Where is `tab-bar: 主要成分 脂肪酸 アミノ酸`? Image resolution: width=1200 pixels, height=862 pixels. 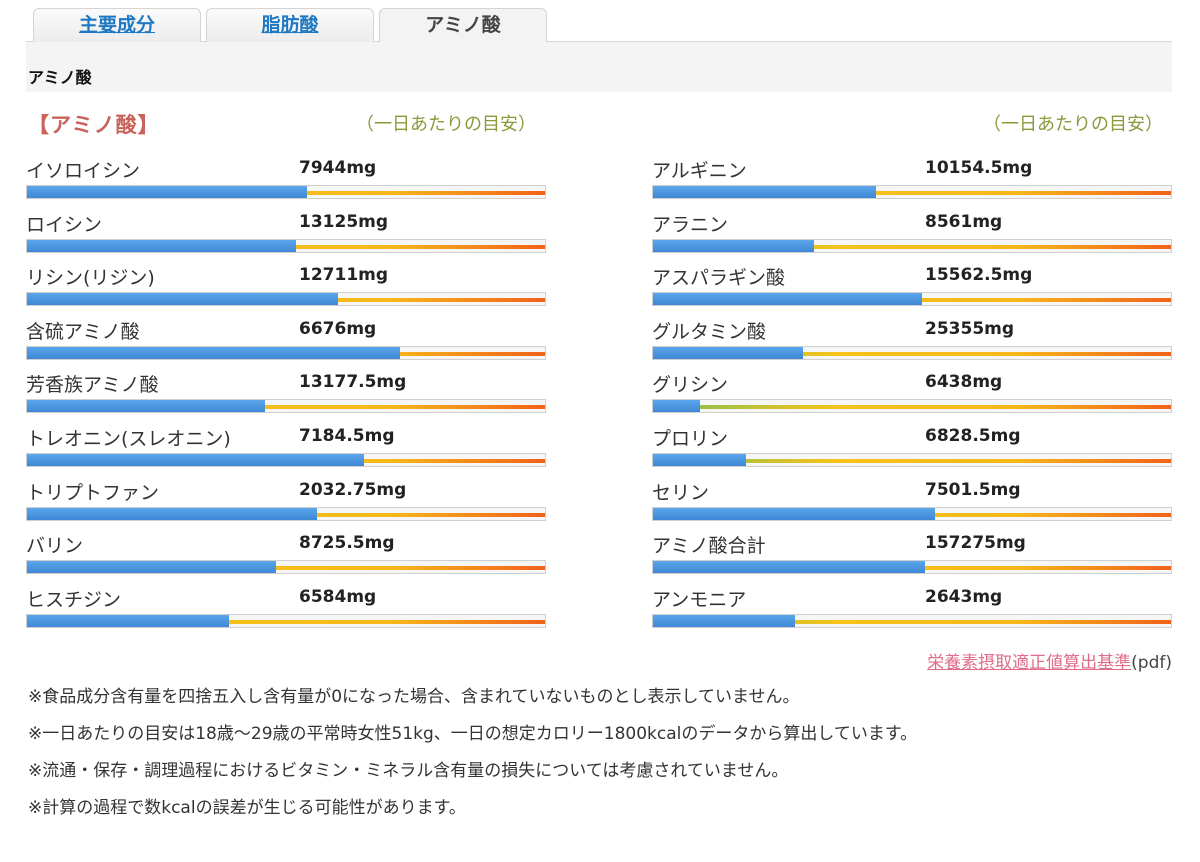
tab-bar: 主要成分 脂肪酸 アミノ酸 is located at coordinates (599, 25).